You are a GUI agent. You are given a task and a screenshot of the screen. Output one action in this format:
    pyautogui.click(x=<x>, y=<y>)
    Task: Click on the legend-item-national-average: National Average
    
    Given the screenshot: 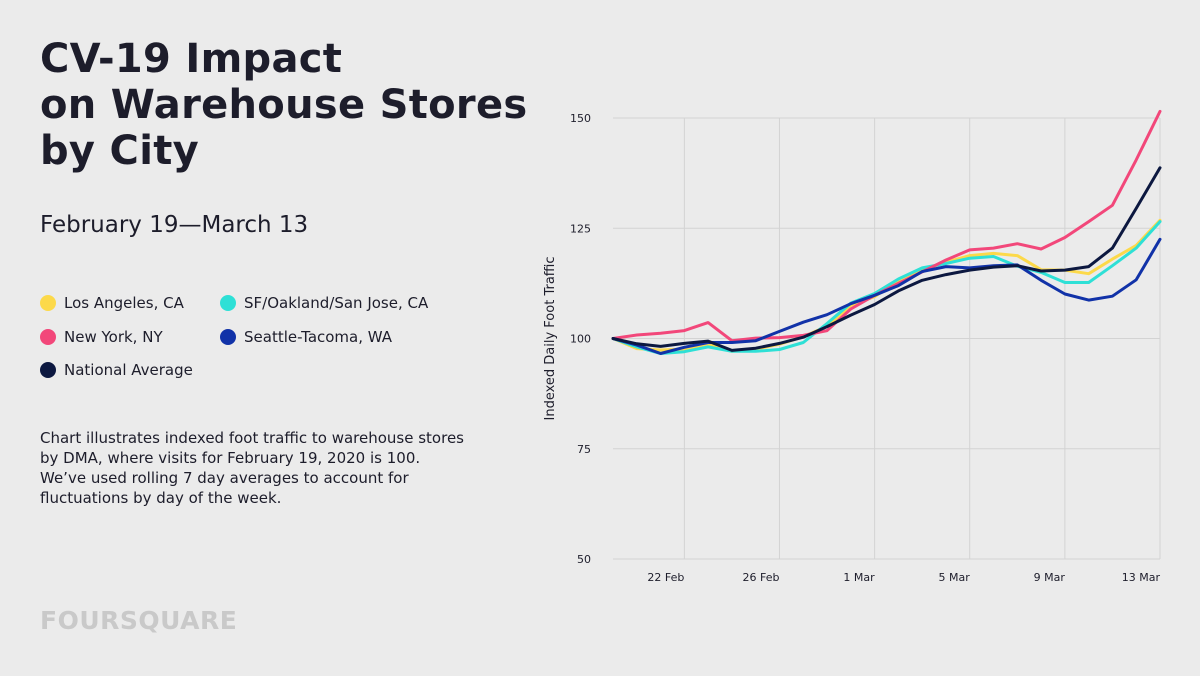 What is the action you would take?
    pyautogui.click(x=116, y=370)
    